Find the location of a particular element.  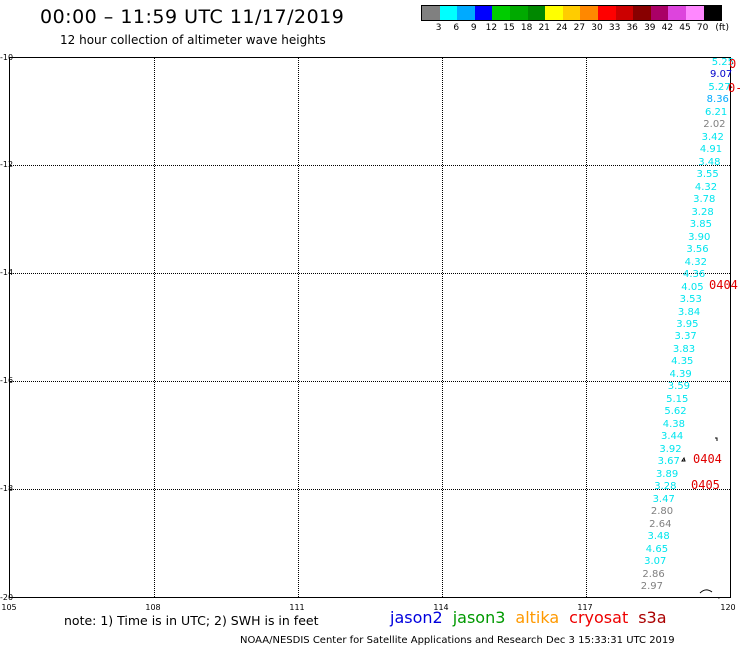

legend-label: 6 is located at coordinates (456, 28).